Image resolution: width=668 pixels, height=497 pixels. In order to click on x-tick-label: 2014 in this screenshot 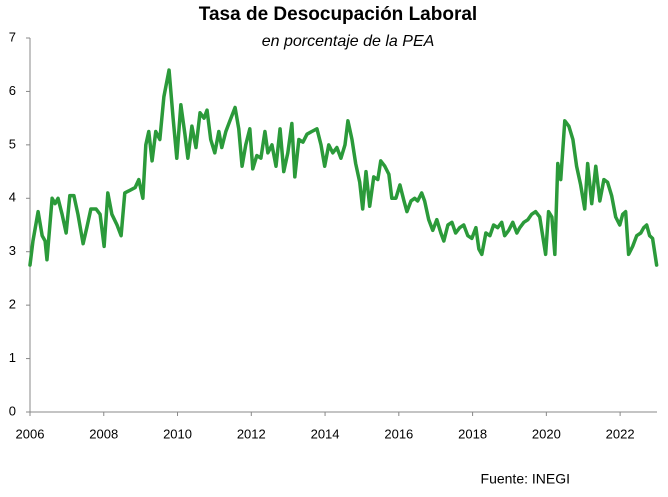, I will do `click(325, 433)`.